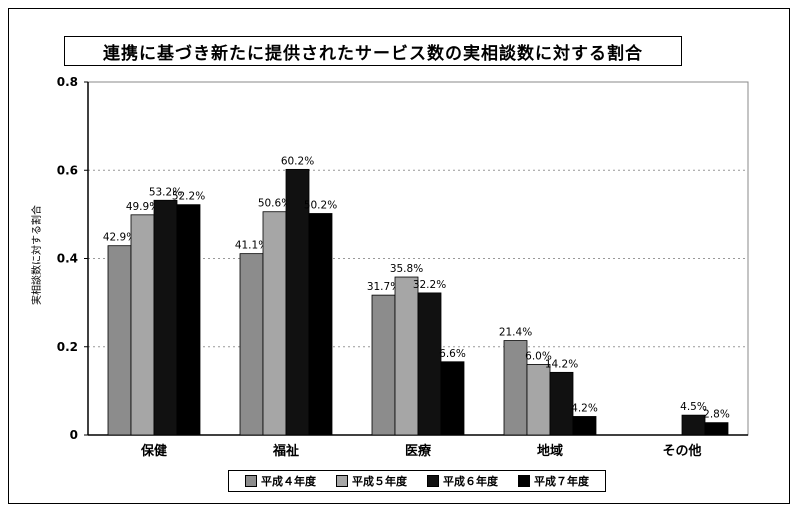 This screenshot has width=800, height=513. What do you see at coordinates (383, 287) in the screenshot?
I see `data-label: 31.7%` at bounding box center [383, 287].